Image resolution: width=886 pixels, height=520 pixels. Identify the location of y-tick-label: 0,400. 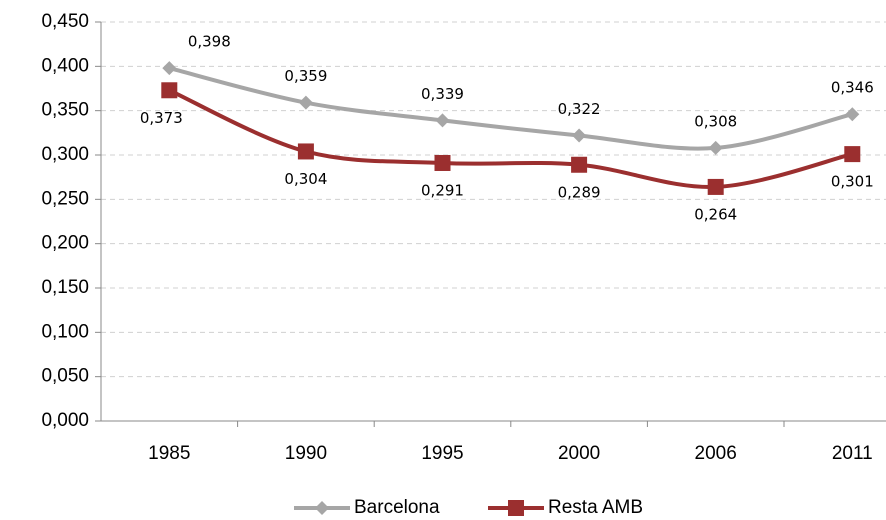
(65, 65).